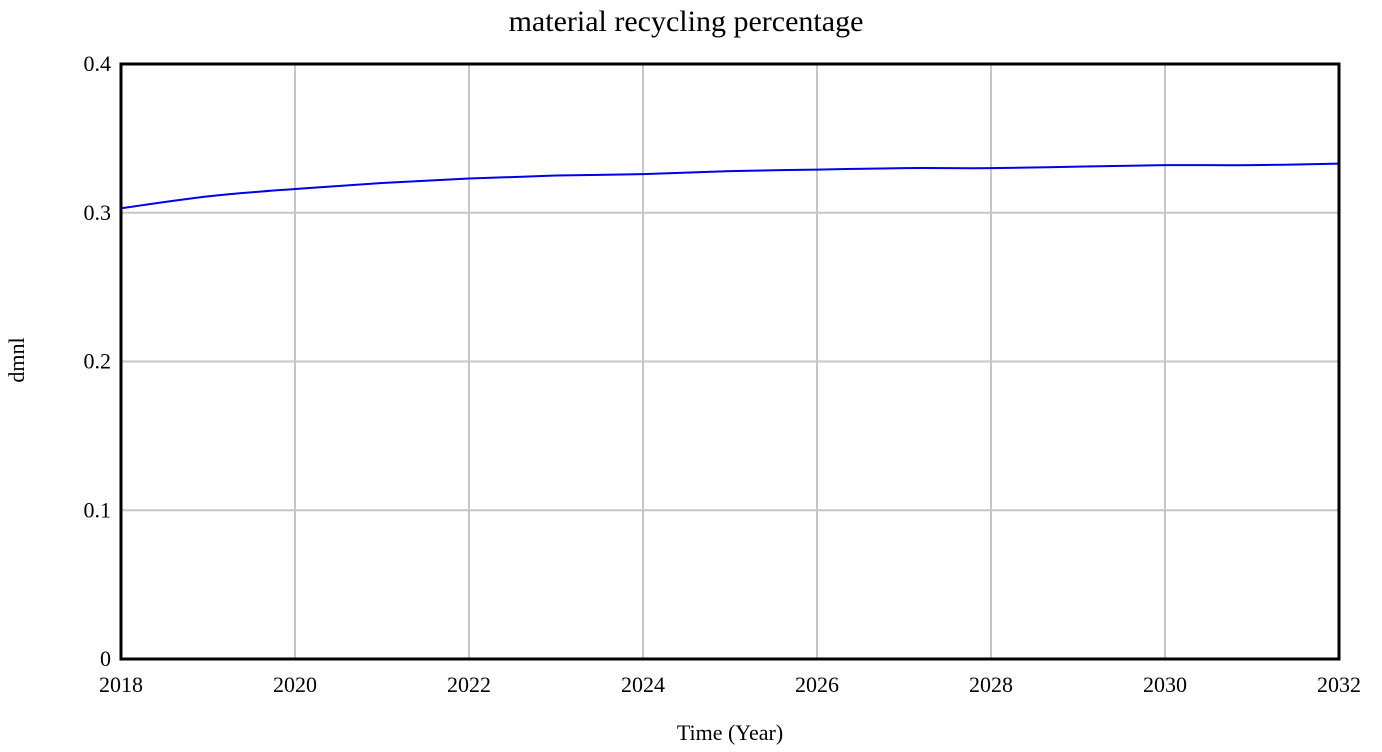 This screenshot has height=752, width=1382. Describe the element at coordinates (1165, 684) in the screenshot. I see `x-tick-label: 2030` at that location.